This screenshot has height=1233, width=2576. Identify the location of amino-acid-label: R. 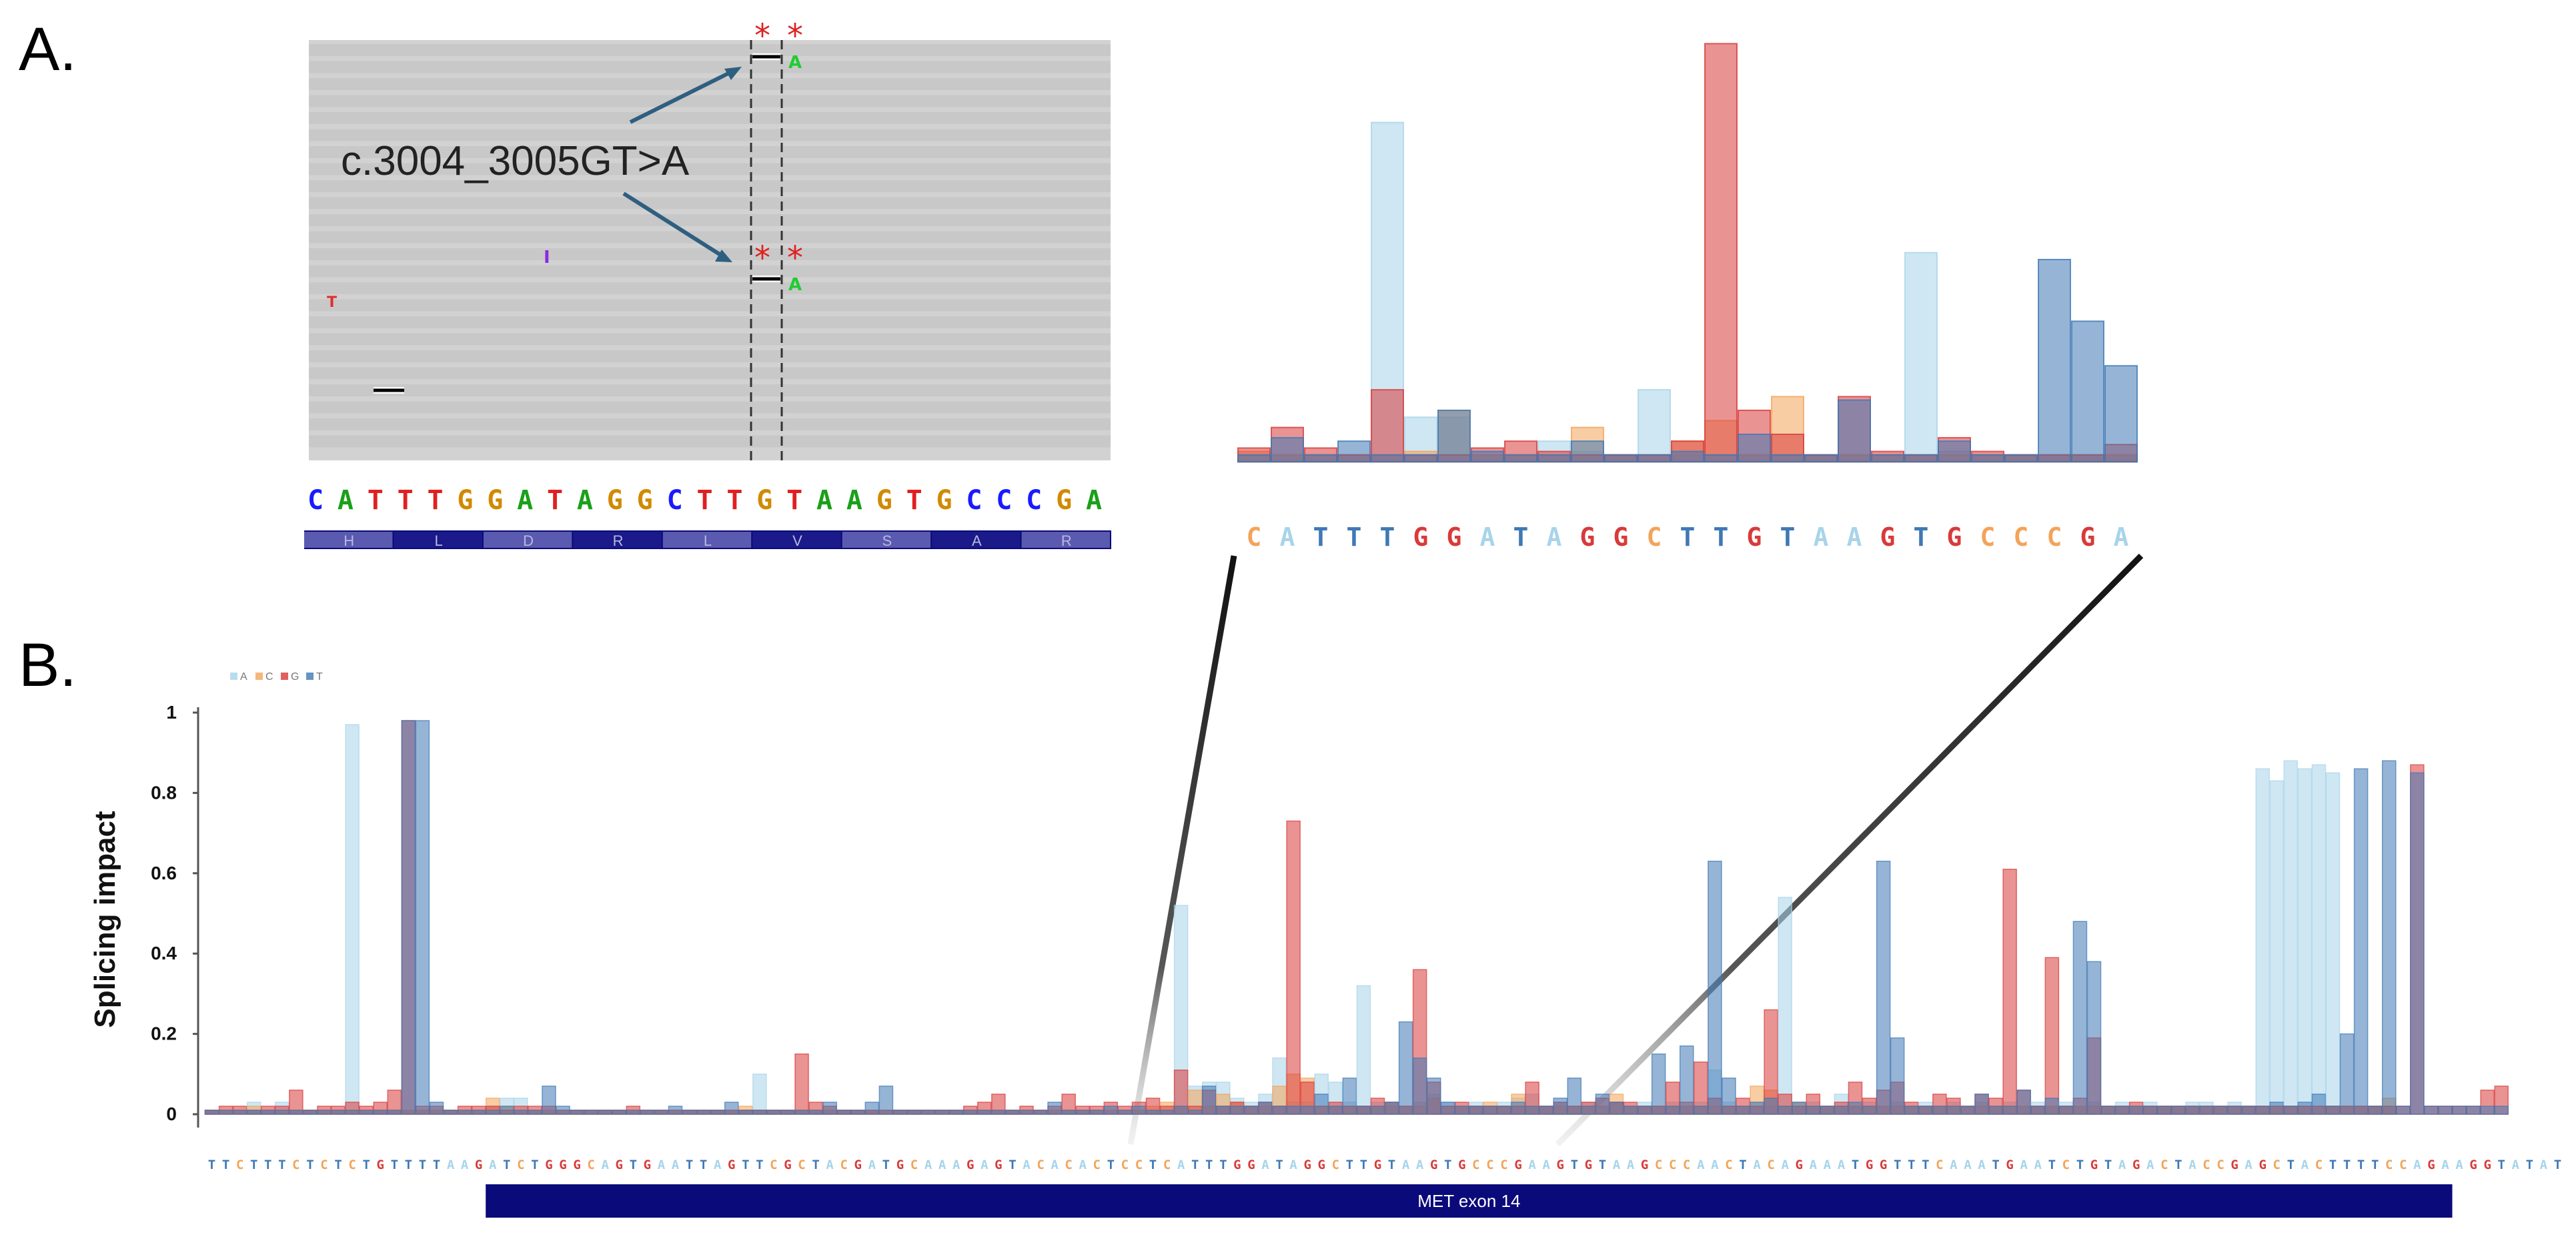
(618, 540).